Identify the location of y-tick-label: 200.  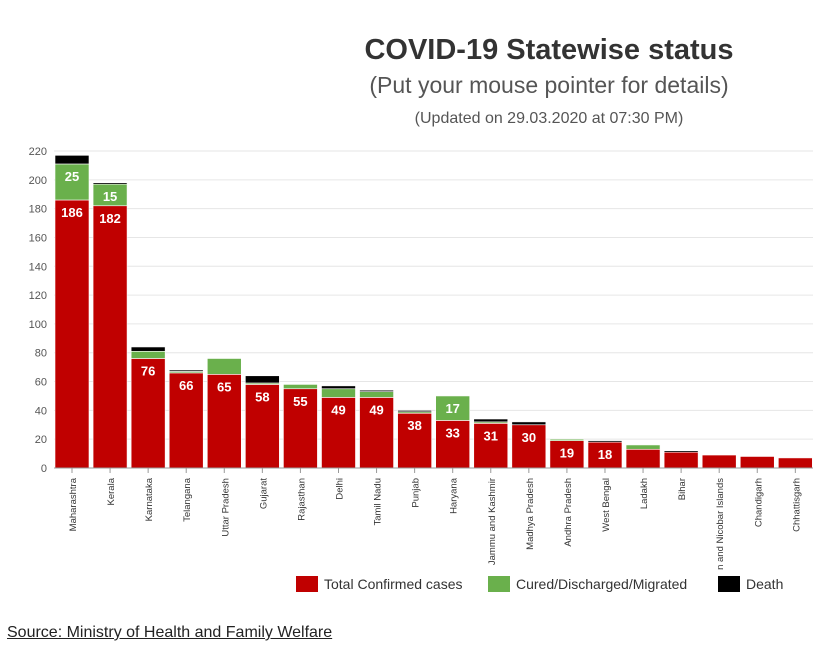
(38, 181).